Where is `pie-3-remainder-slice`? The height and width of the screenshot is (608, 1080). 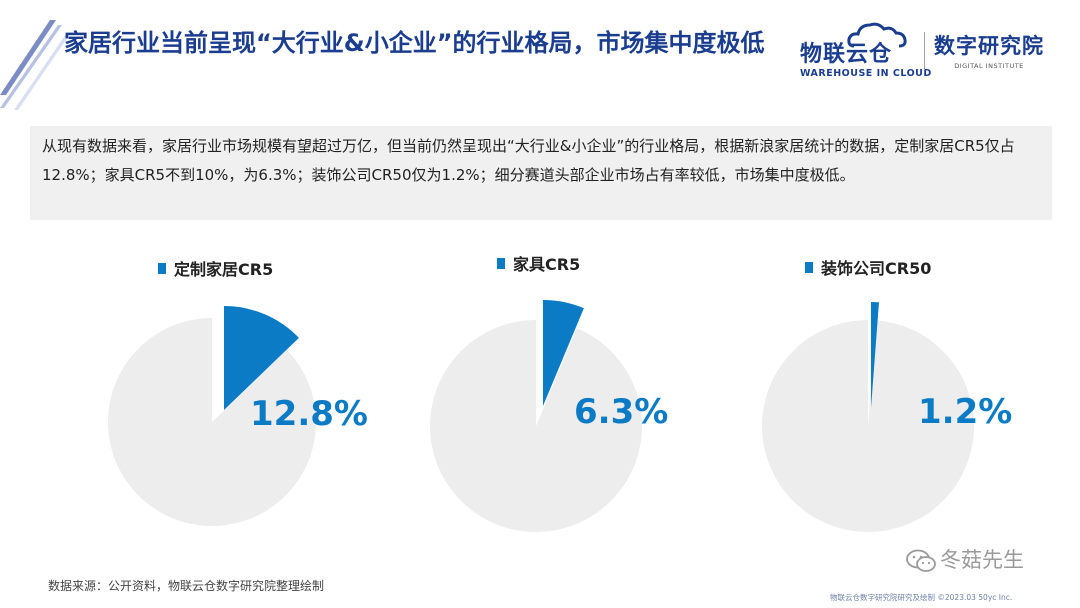
pie-3-remainder-slice is located at coordinates (868, 426).